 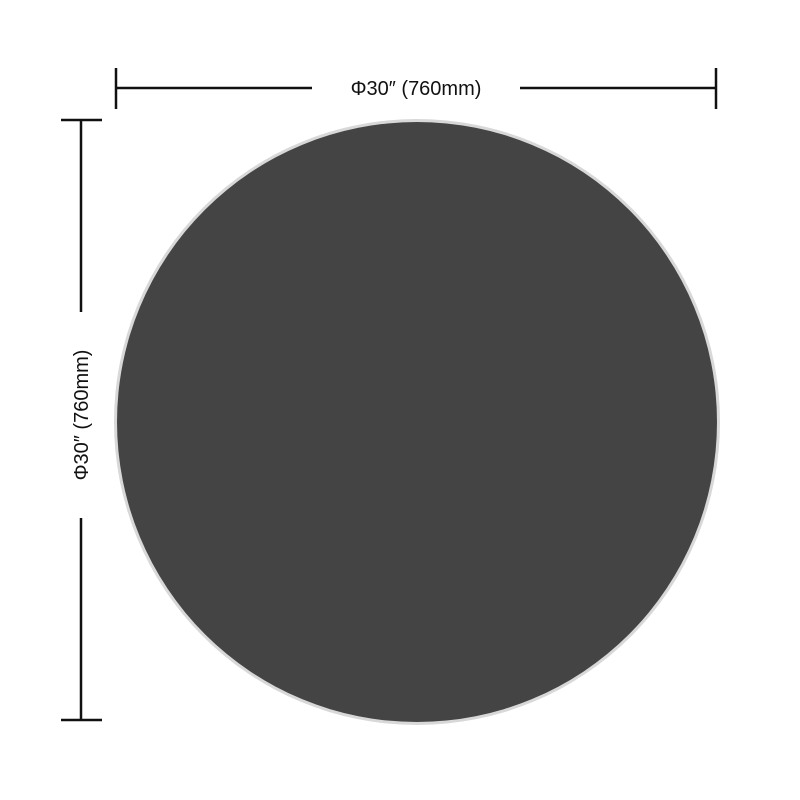 What do you see at coordinates (82, 415) in the screenshot?
I see `height-label: Φ30″ (760mm)` at bounding box center [82, 415].